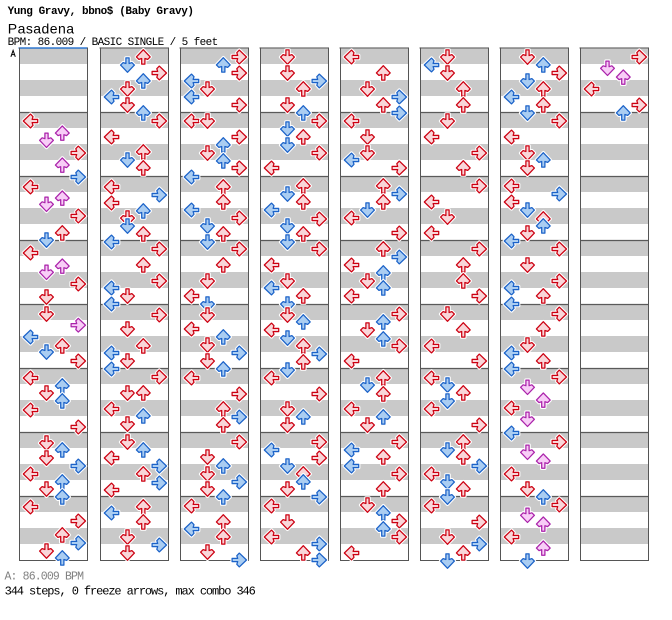  I want to click on svg-text:BPM: 86.009 / BASIC SINGLE / 5: BPM: 86.009 / BASIC SINGLE / 5 feet, so click(113, 43).